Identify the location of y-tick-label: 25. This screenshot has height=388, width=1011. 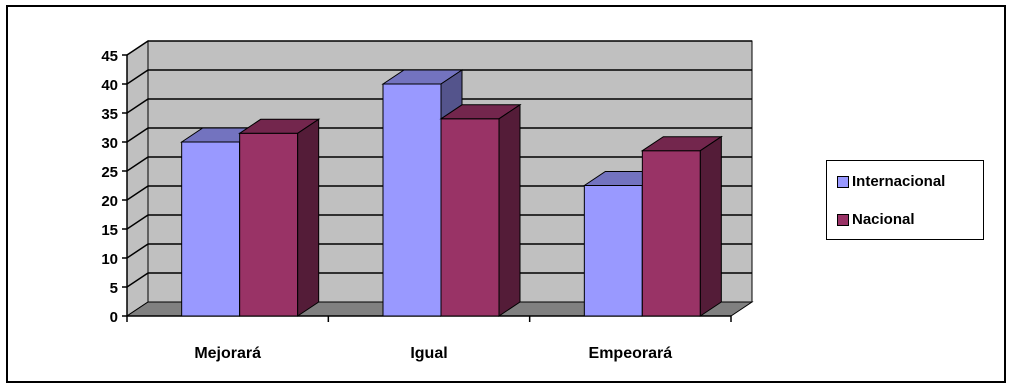
(109, 172).